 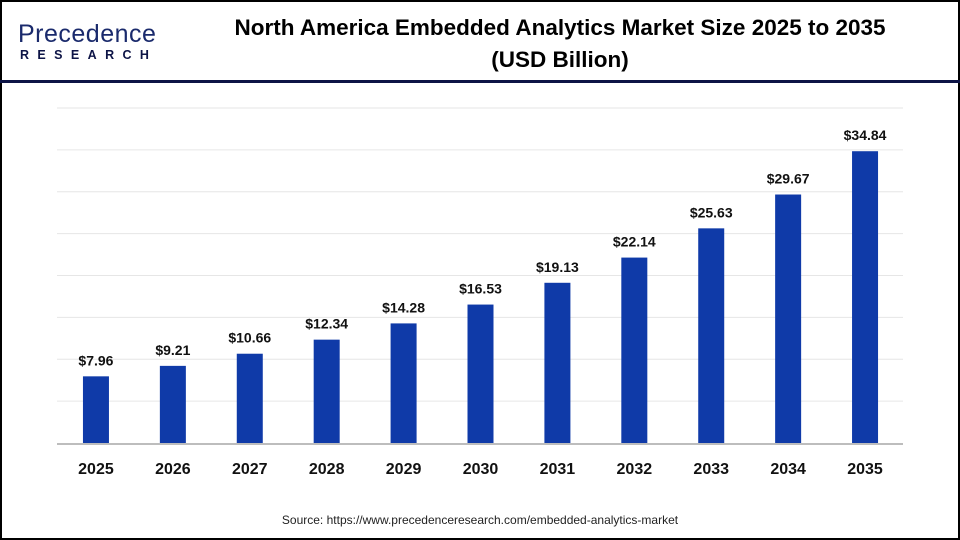 I want to click on x-tick-label-2029: 2029, so click(x=404, y=469).